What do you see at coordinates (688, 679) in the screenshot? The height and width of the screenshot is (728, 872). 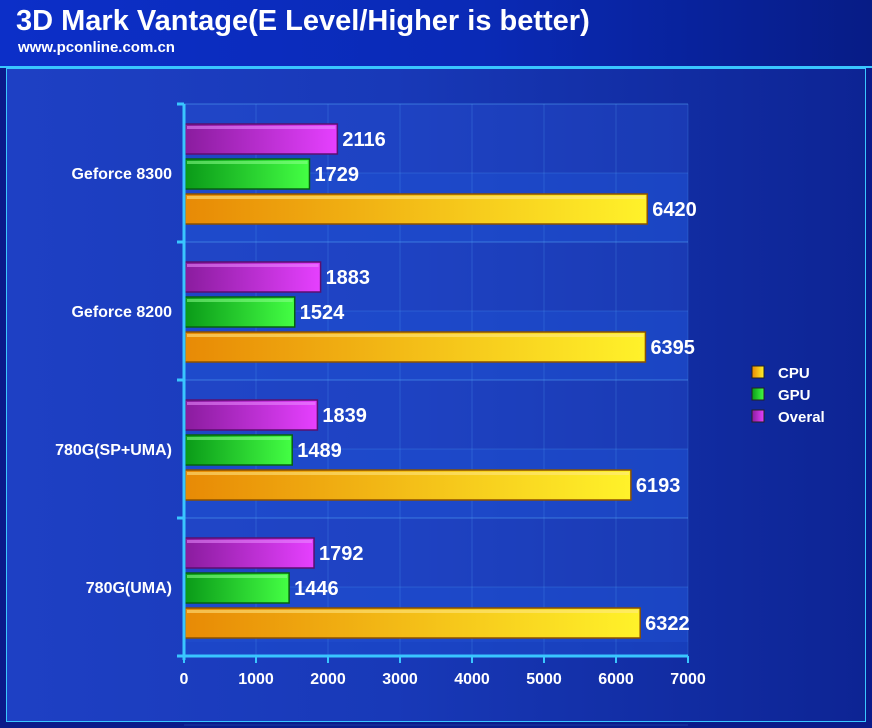 I see `x-tick-label: 7000` at bounding box center [688, 679].